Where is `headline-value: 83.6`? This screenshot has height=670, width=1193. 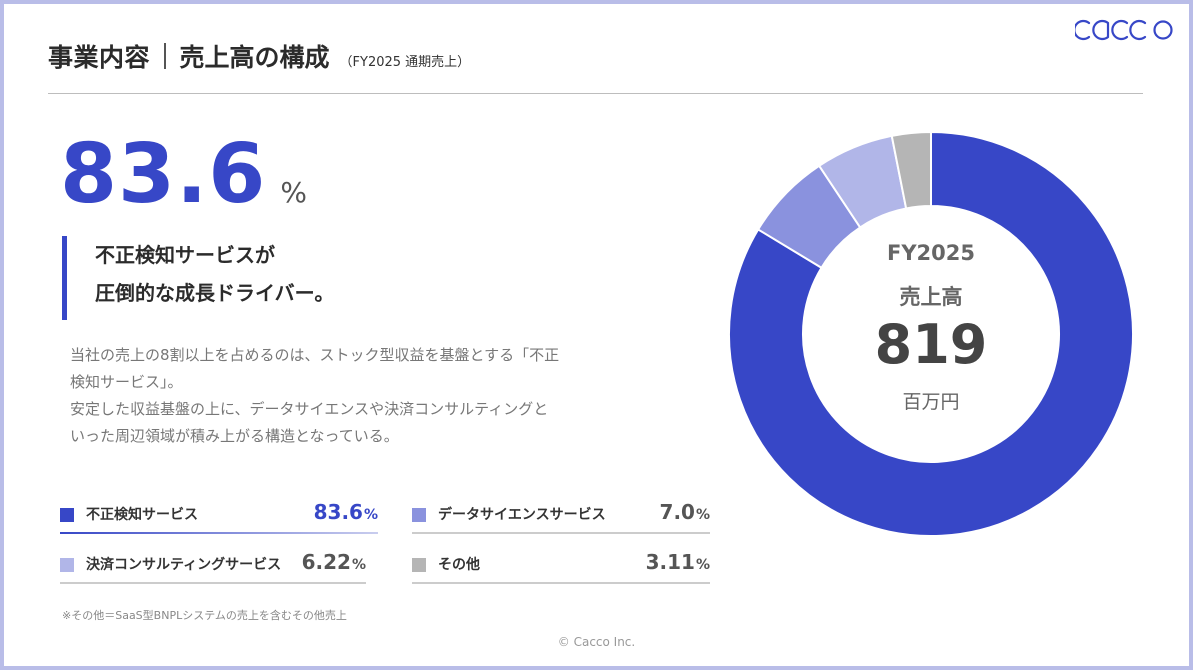
headline-value: 83.6 is located at coordinates (163, 174).